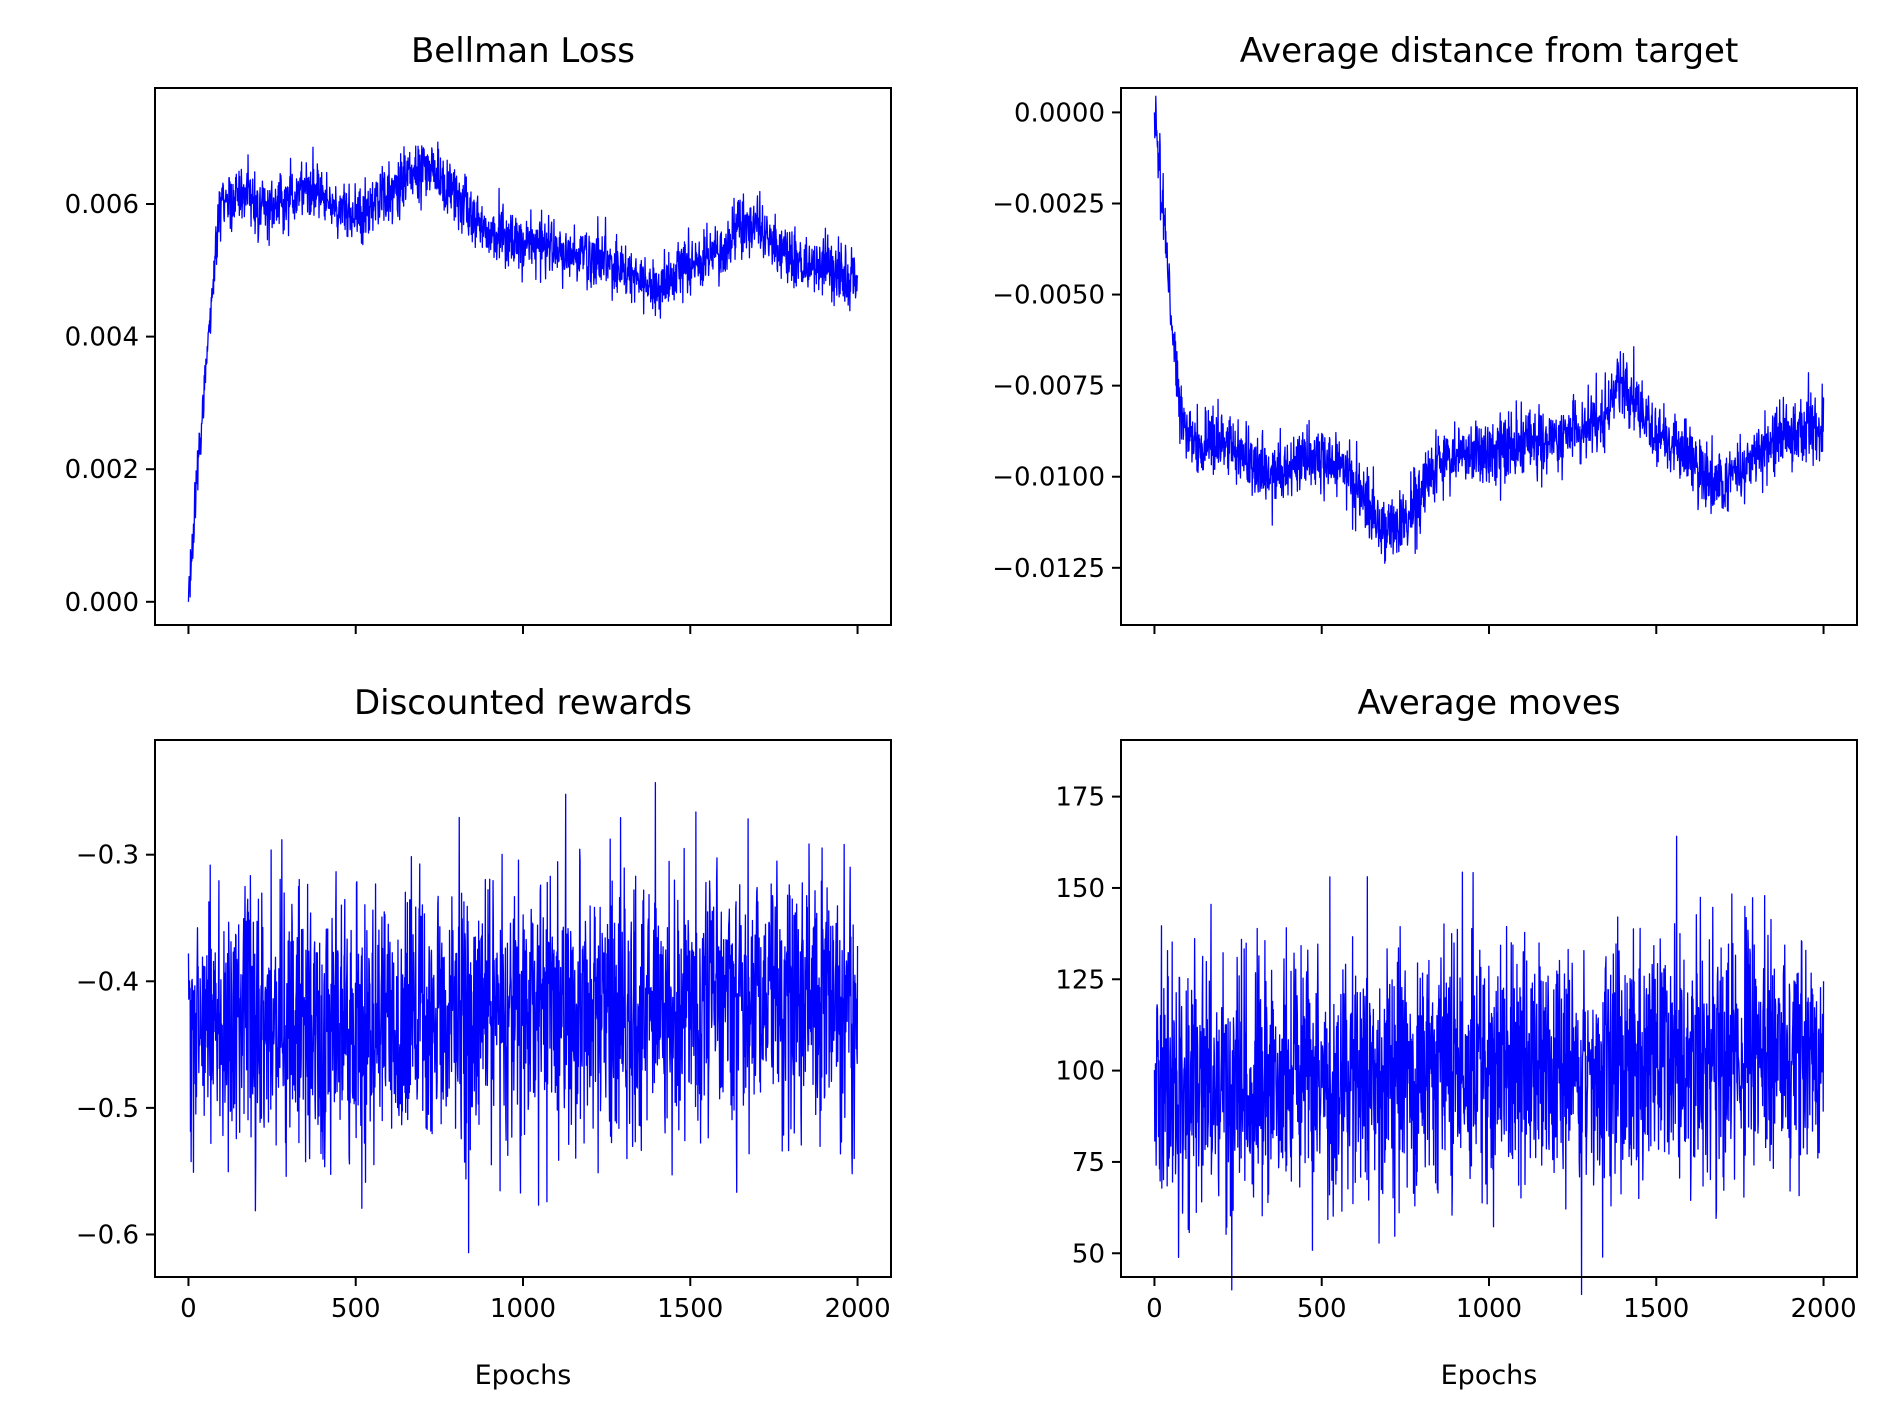 This screenshot has height=1416, width=1888. What do you see at coordinates (523, 703) in the screenshot?
I see `chart-title: Discounted rewards` at bounding box center [523, 703].